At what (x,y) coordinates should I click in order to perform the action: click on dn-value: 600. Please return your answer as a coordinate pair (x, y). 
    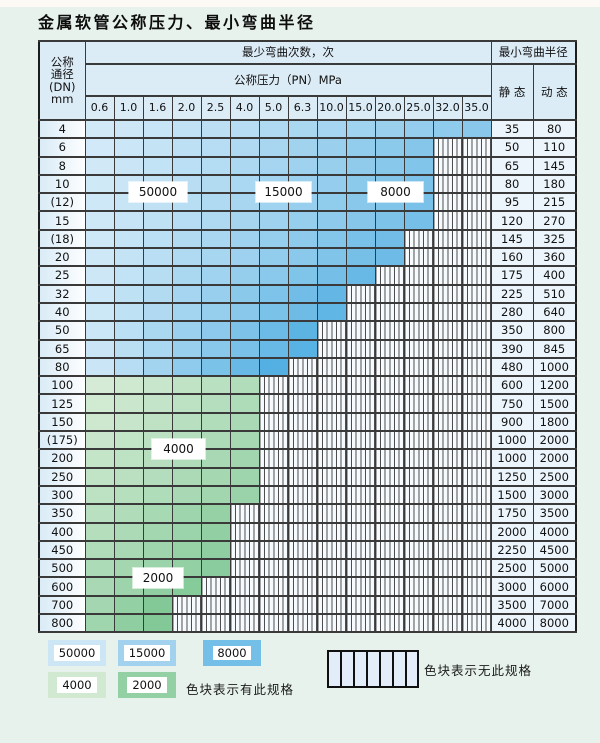
    Looking at the image, I should click on (62, 586).